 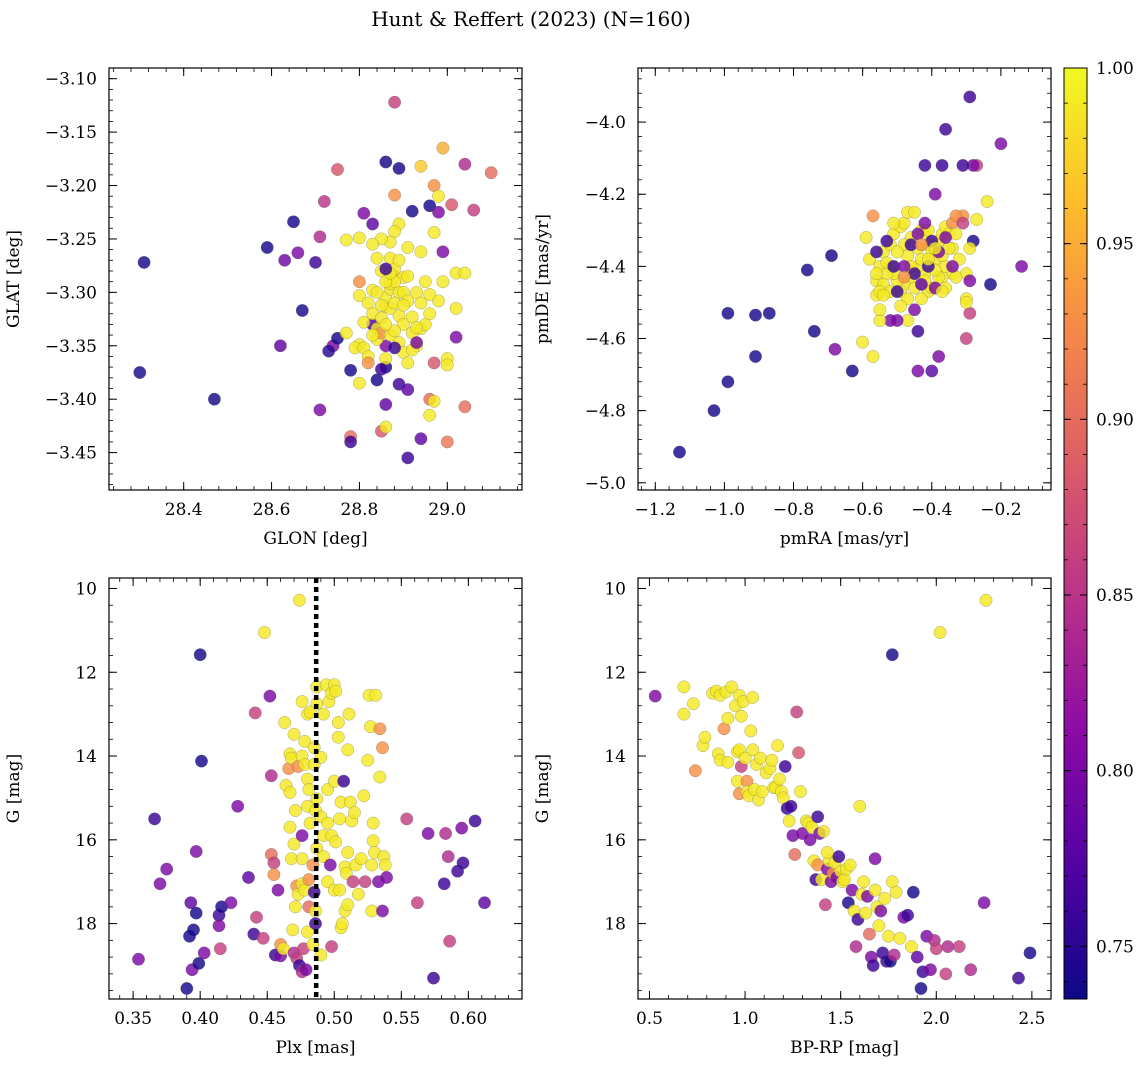 What do you see at coordinates (745, 1019) in the screenshot?
I see `x-tick-label: 1.0` at bounding box center [745, 1019].